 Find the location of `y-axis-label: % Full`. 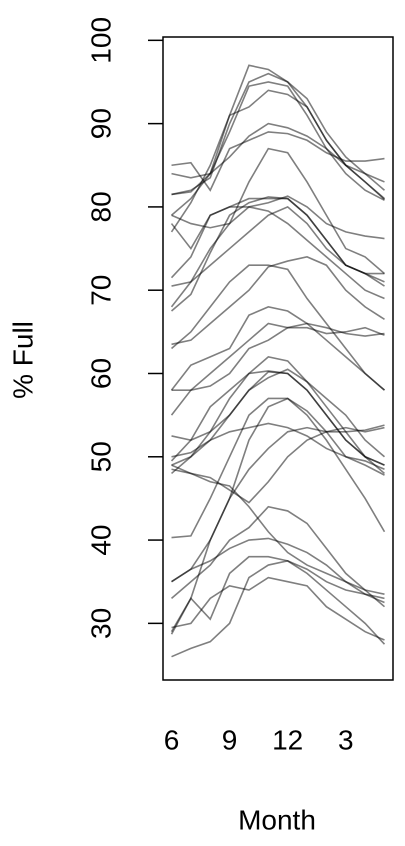

y-axis-label: % Full is located at coordinates (22, 360).